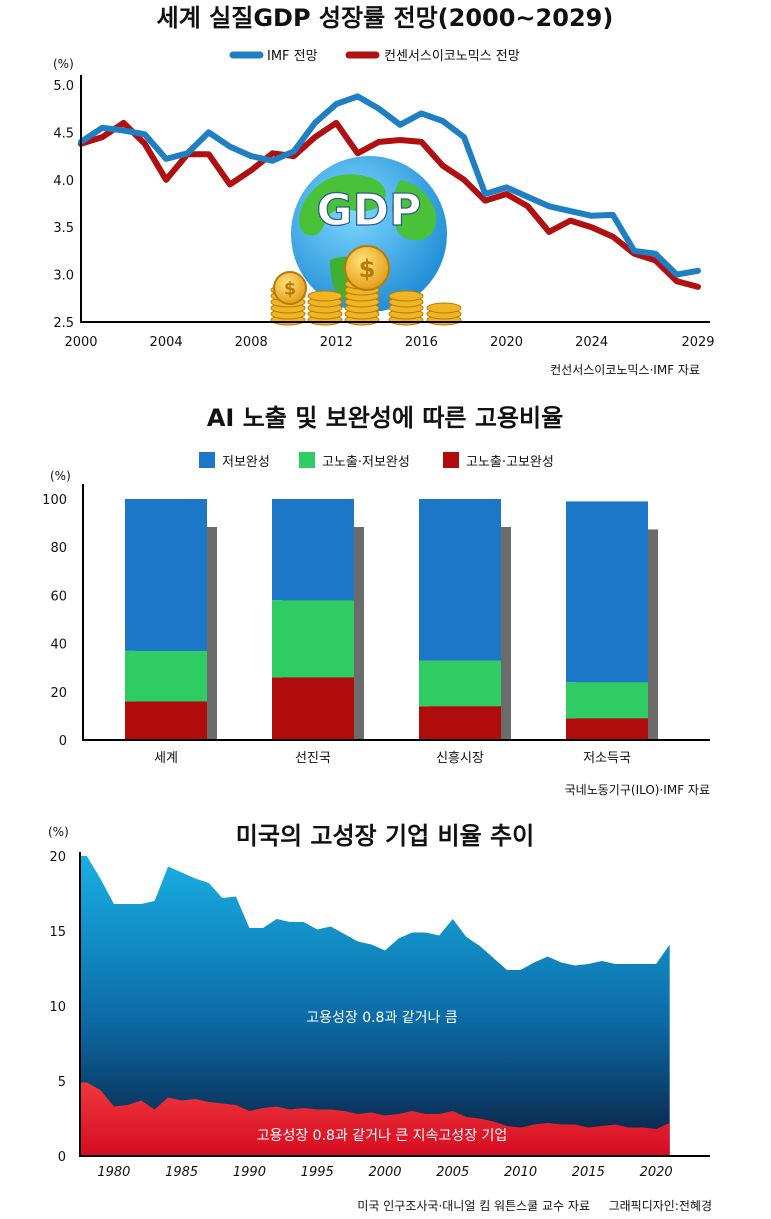 The image size is (771, 1219). Describe the element at coordinates (369, 210) in the screenshot. I see `globe-gdp-text: GDP` at that location.